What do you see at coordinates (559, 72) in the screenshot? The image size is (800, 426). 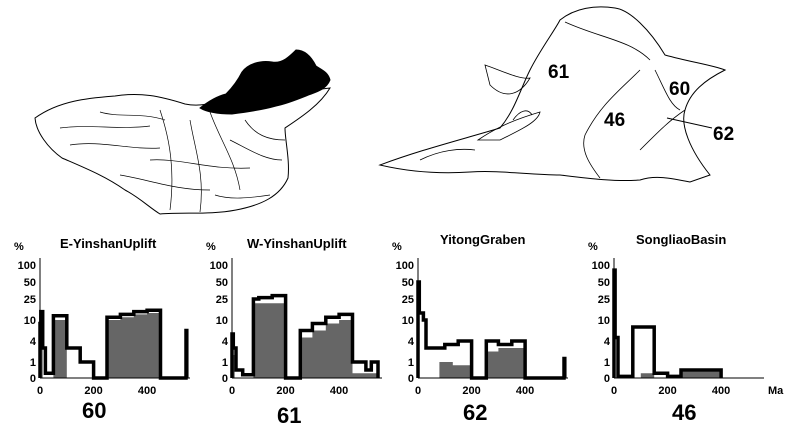 I see `region-label-61: 61` at bounding box center [559, 72].